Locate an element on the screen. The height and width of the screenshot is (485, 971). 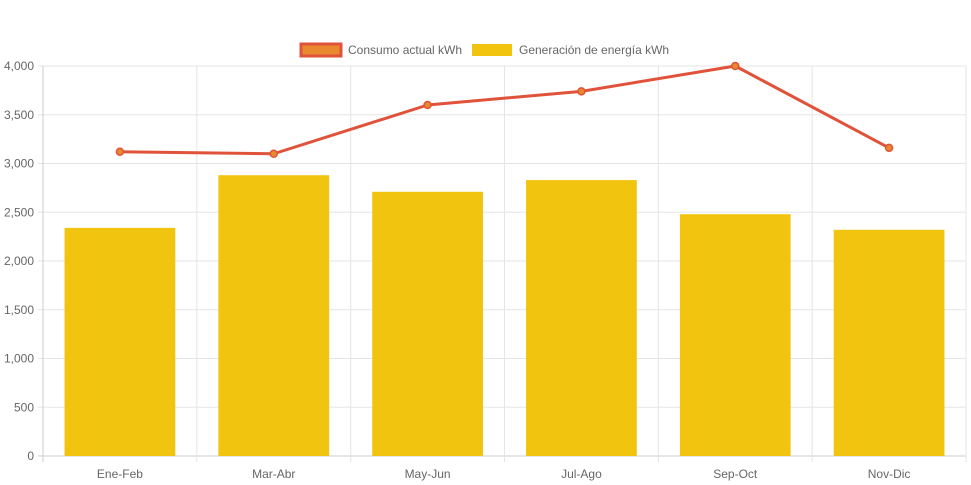
y-tick-label: 3,500 is located at coordinates (19, 115).